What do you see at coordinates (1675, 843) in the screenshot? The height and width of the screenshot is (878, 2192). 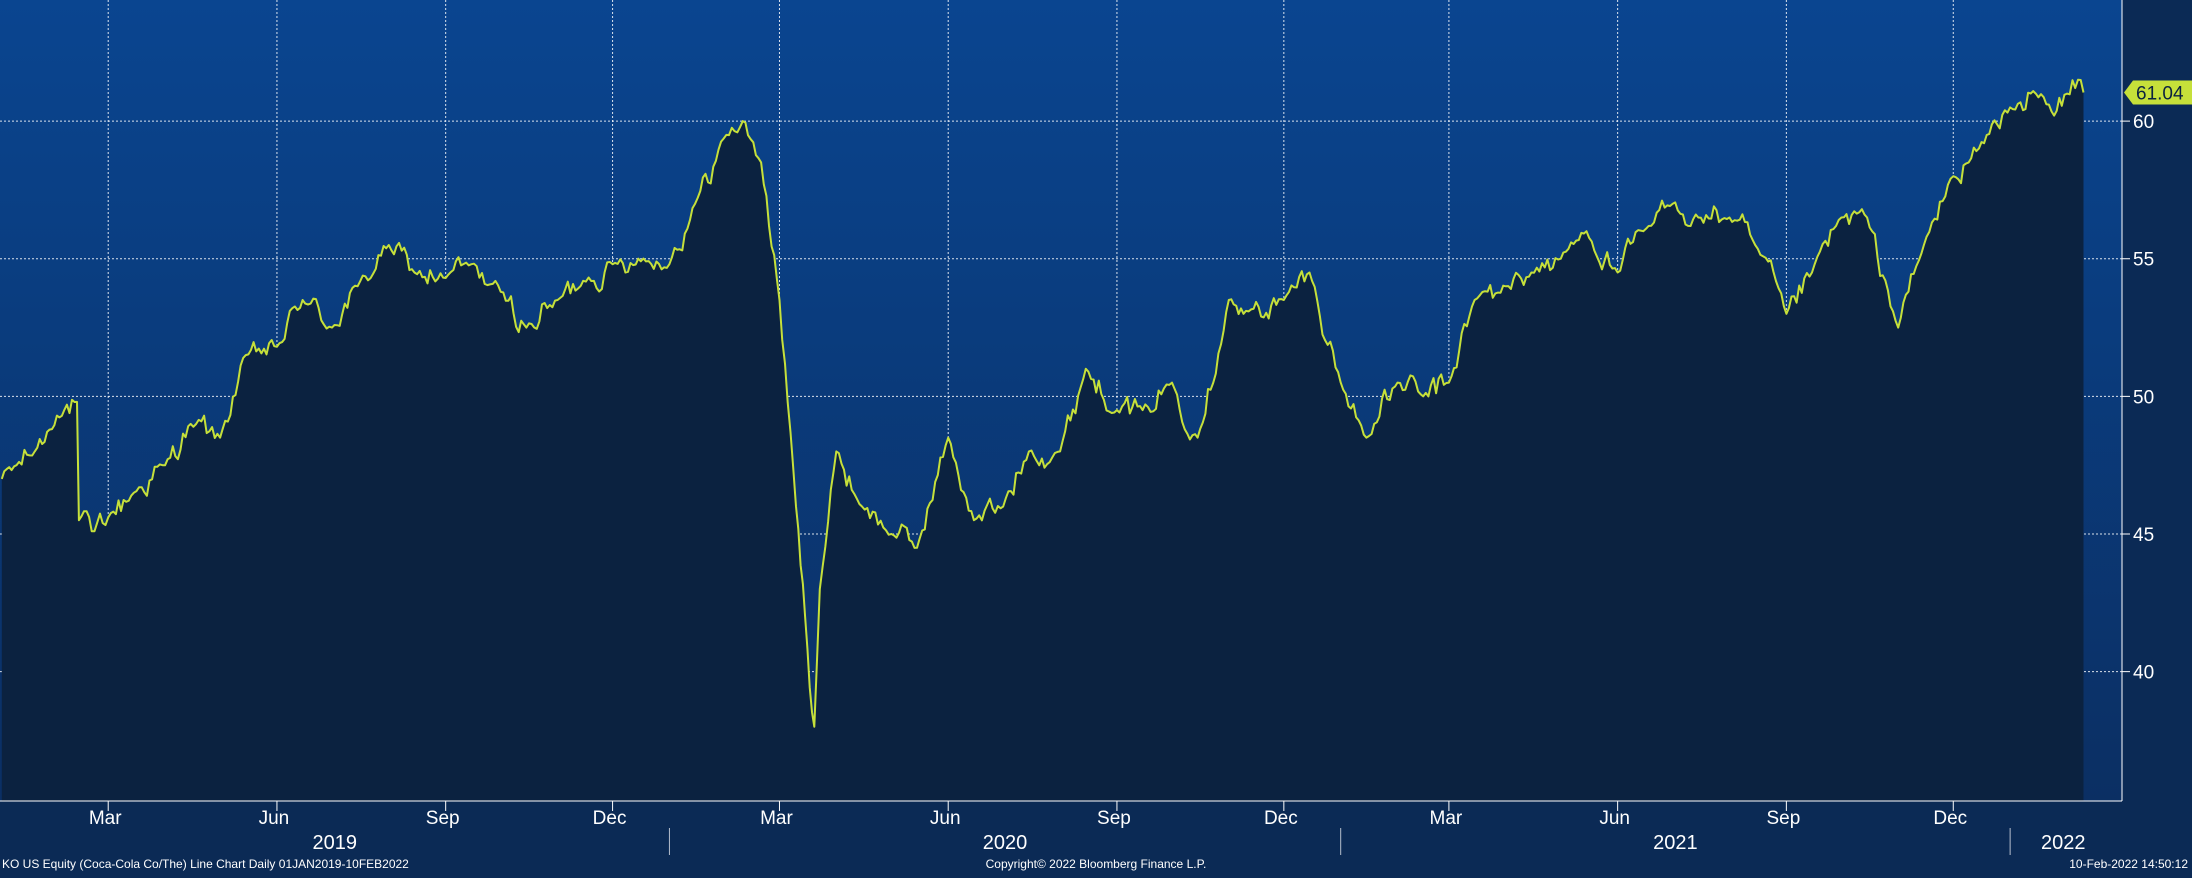 I see `year-label: 2021` at bounding box center [1675, 843].